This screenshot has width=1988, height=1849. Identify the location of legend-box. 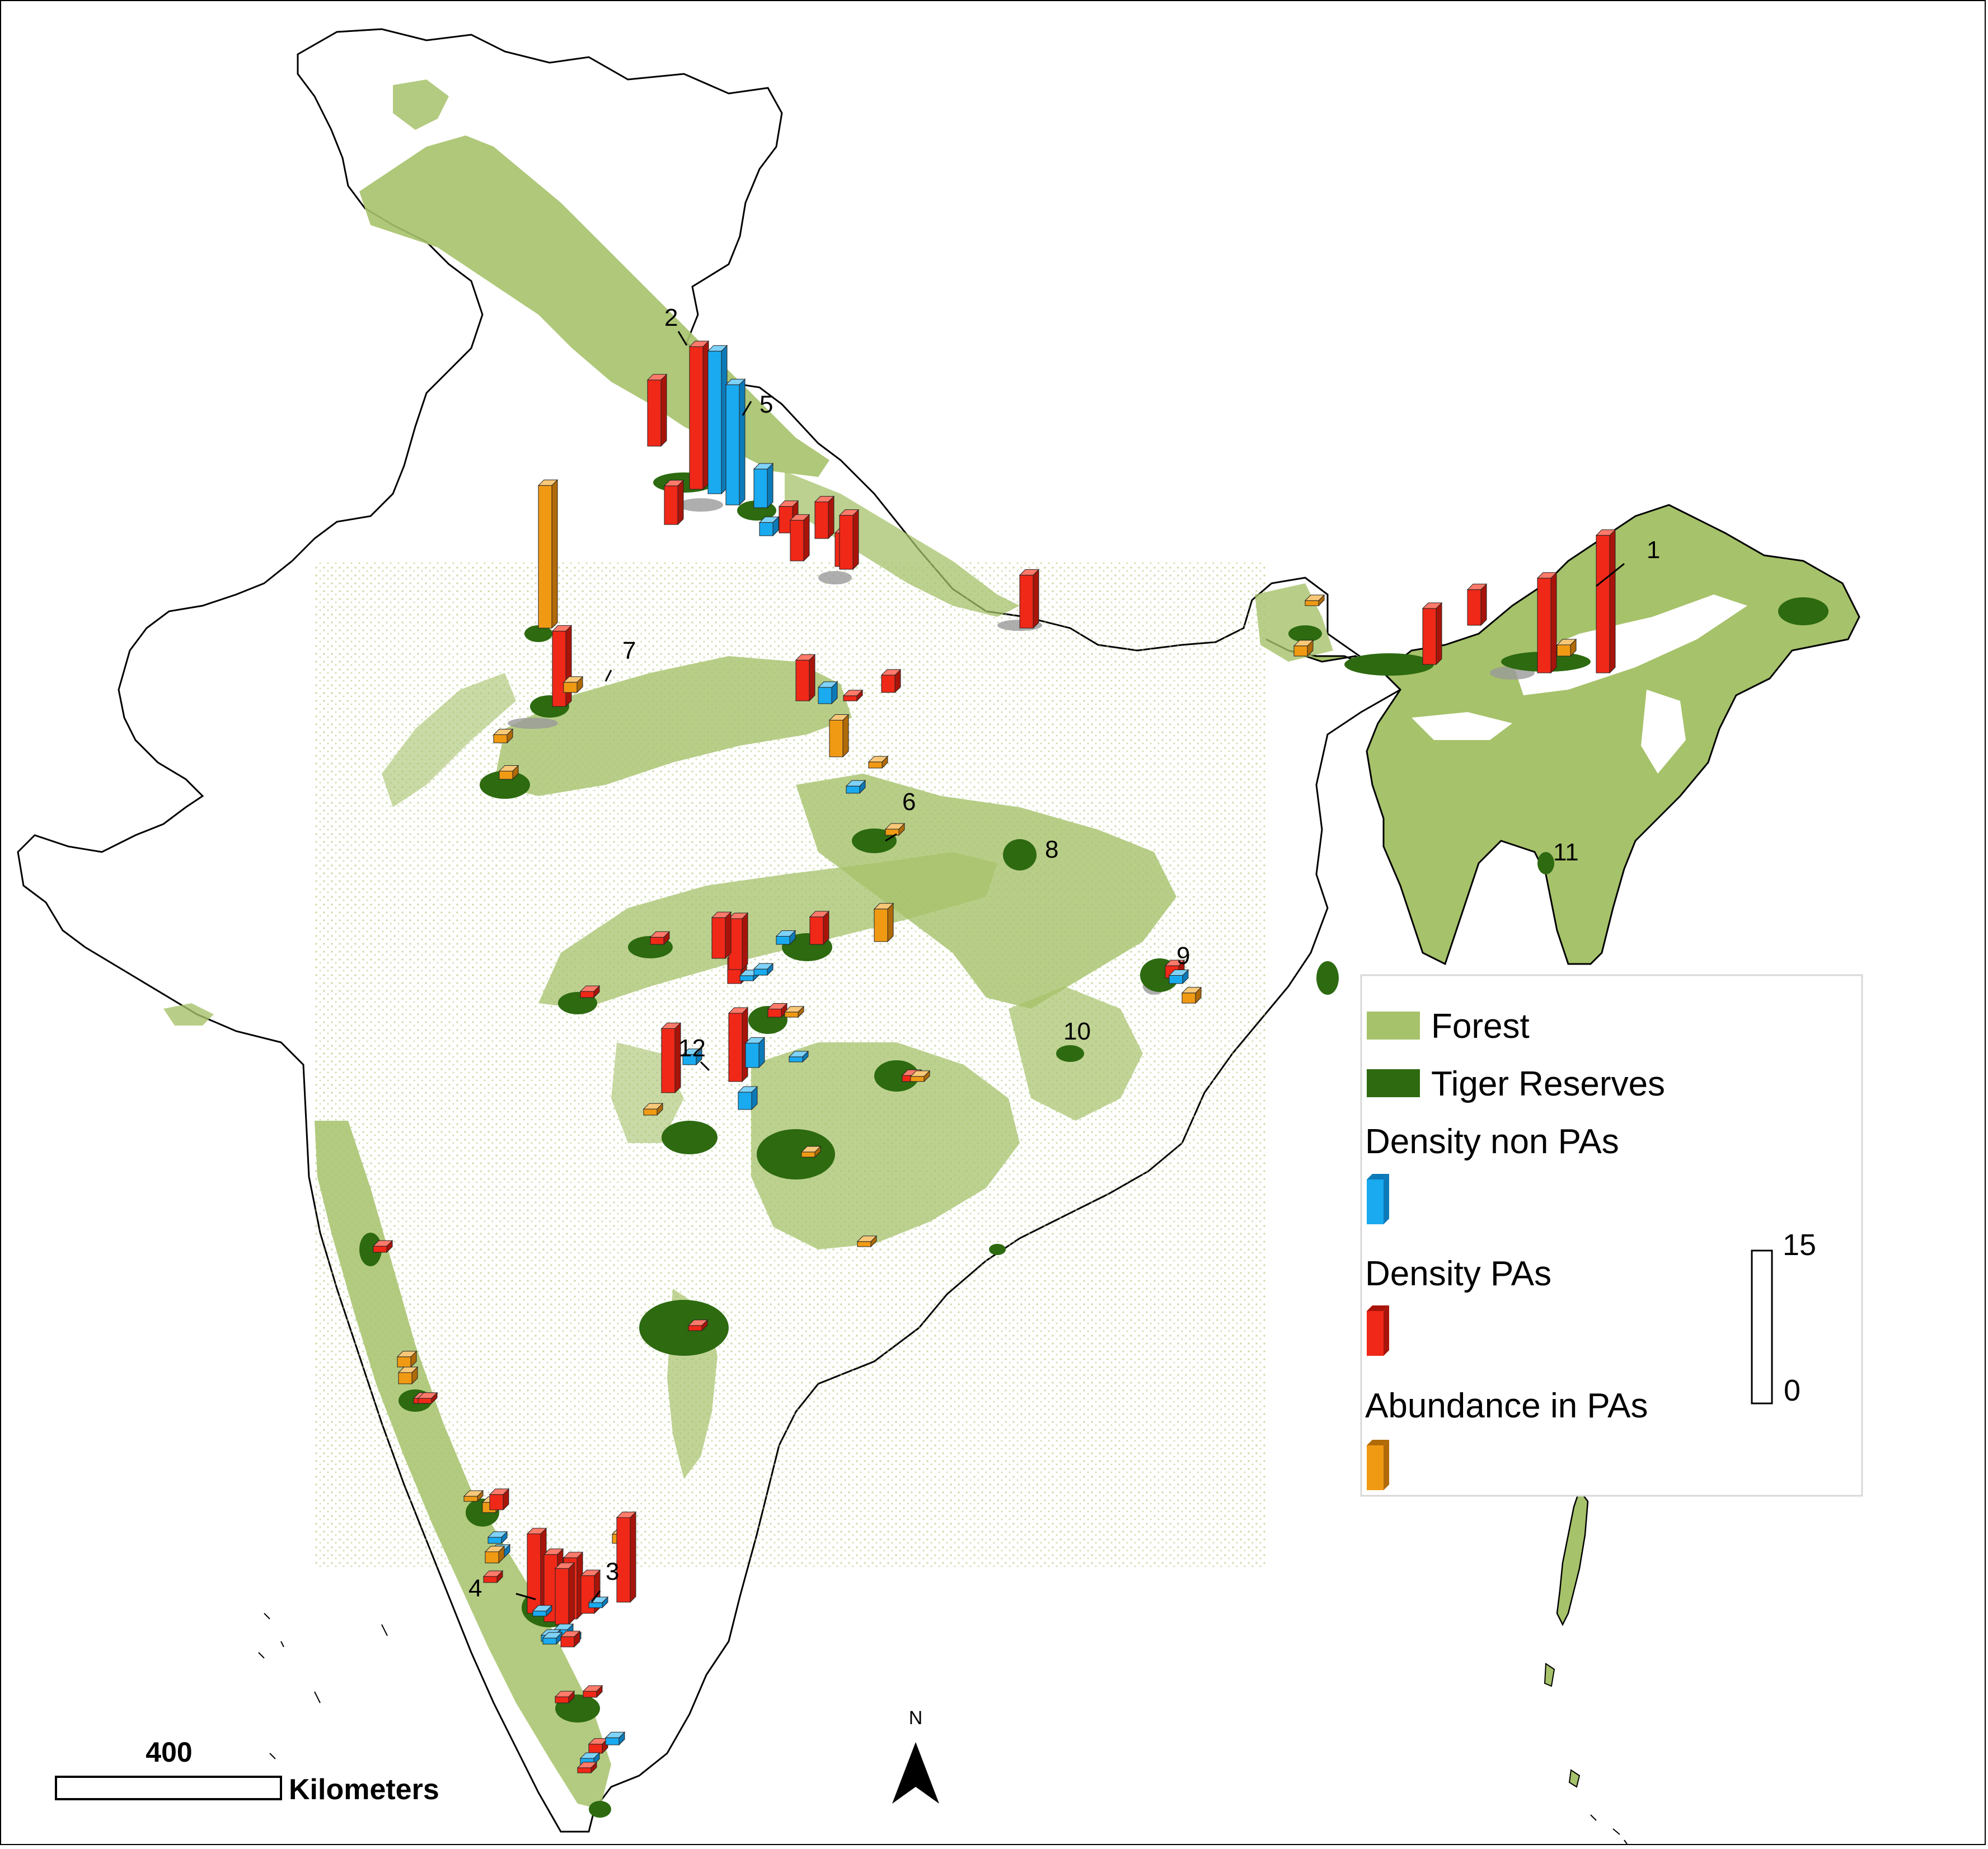
(1611, 1235).